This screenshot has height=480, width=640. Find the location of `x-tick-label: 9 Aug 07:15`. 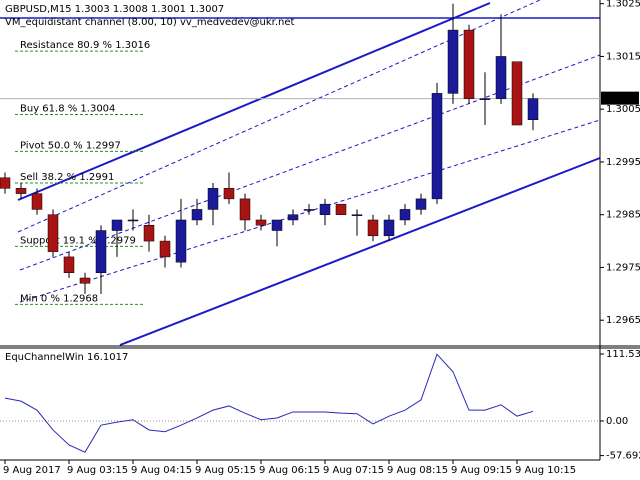

x-tick-label: 9 Aug 07:15 is located at coordinates (353, 470).